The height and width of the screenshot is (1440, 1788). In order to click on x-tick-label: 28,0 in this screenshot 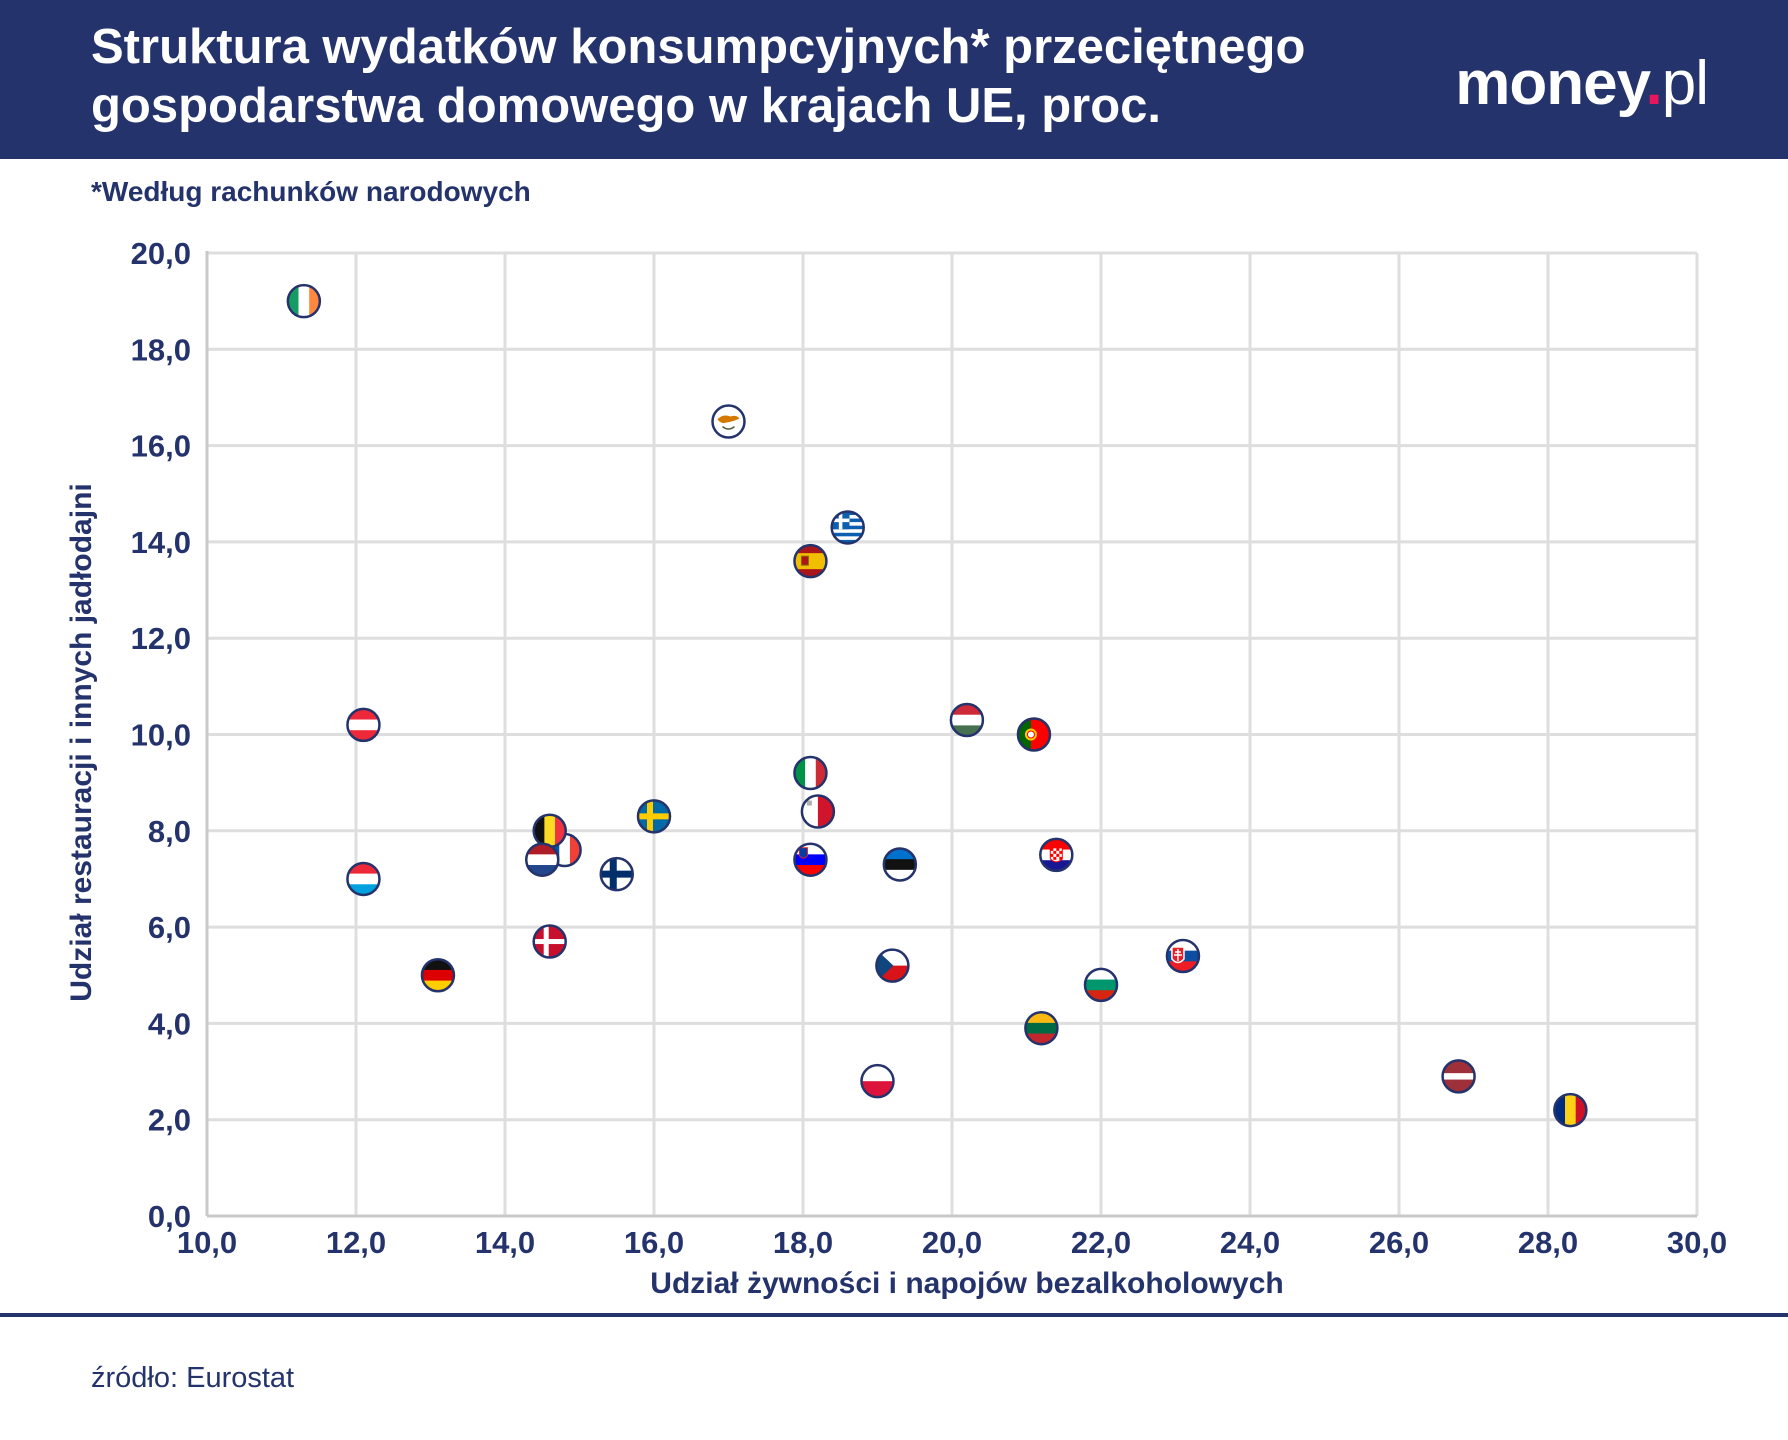, I will do `click(1548, 1242)`.